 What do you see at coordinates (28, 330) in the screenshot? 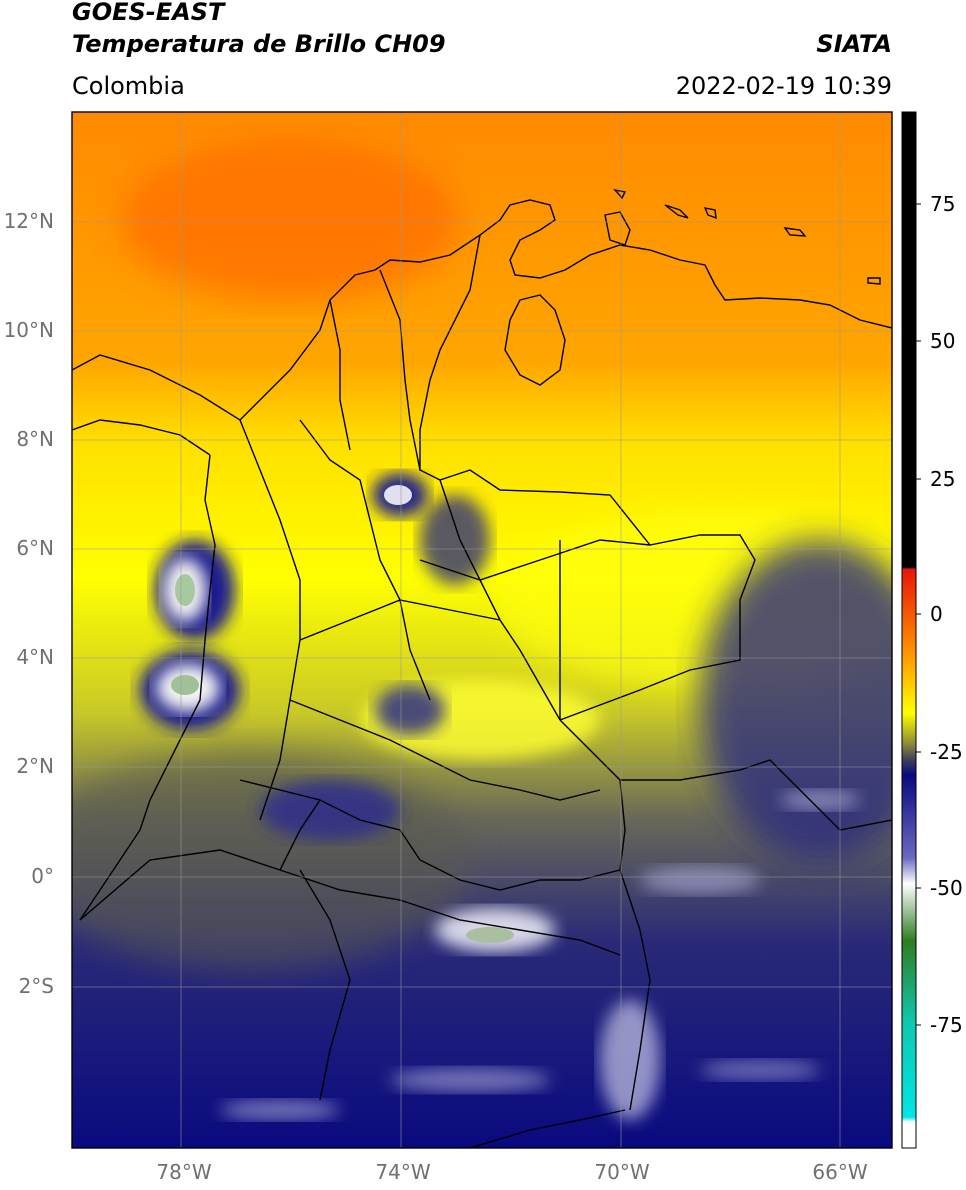
I see `lat-label-10n: 10°N` at bounding box center [28, 330].